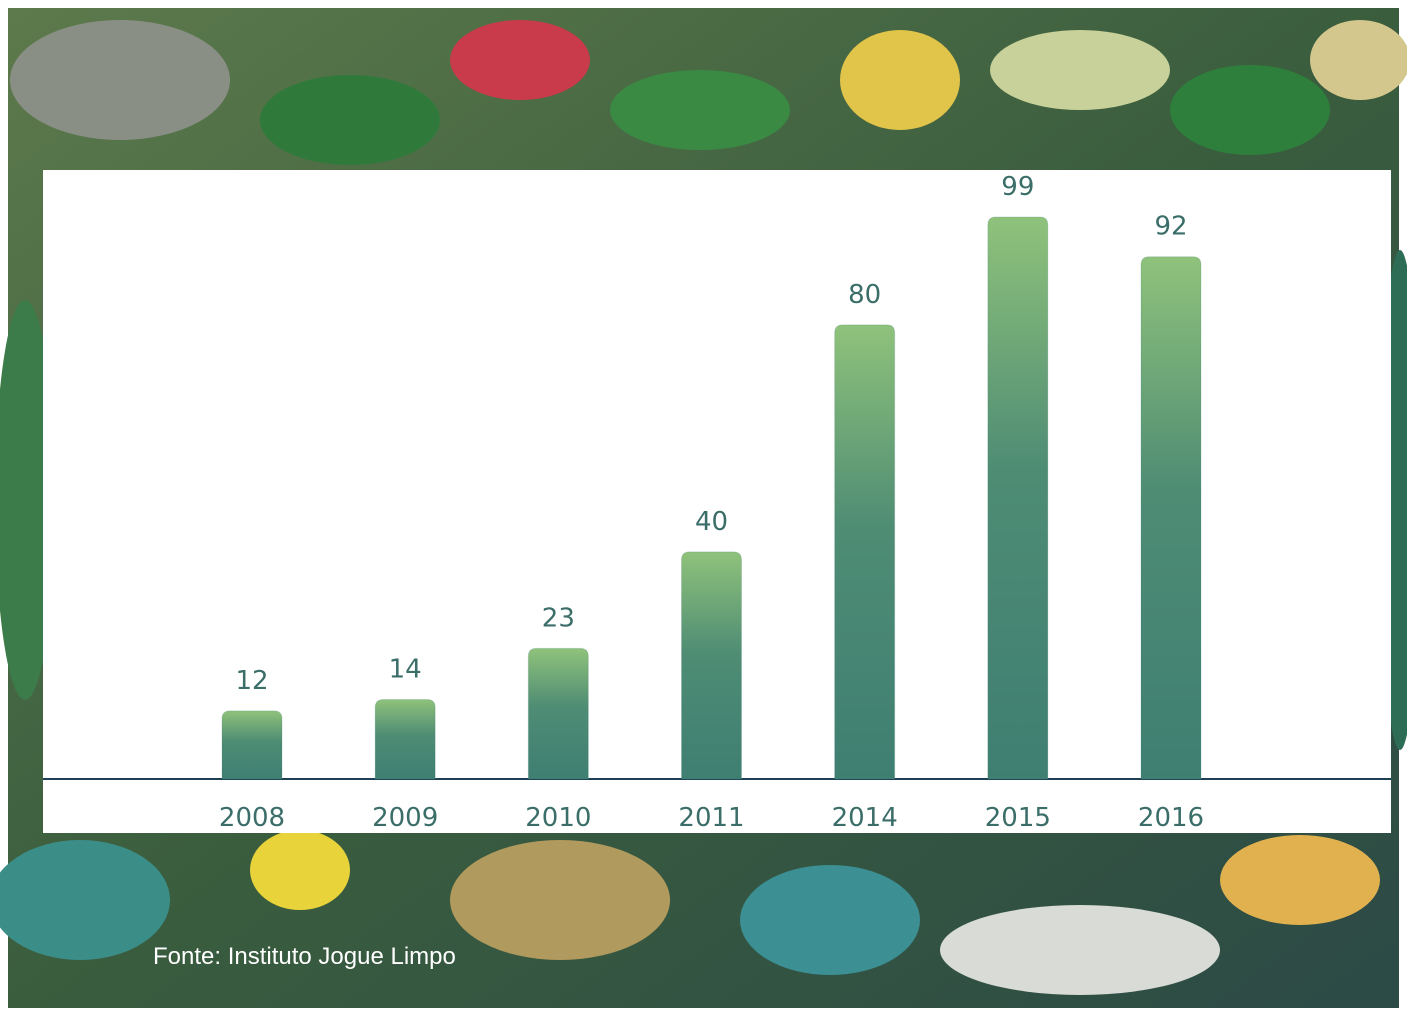 The width and height of the screenshot is (1407, 1014). What do you see at coordinates (711, 522) in the screenshot?
I see `value-label: 40` at bounding box center [711, 522].